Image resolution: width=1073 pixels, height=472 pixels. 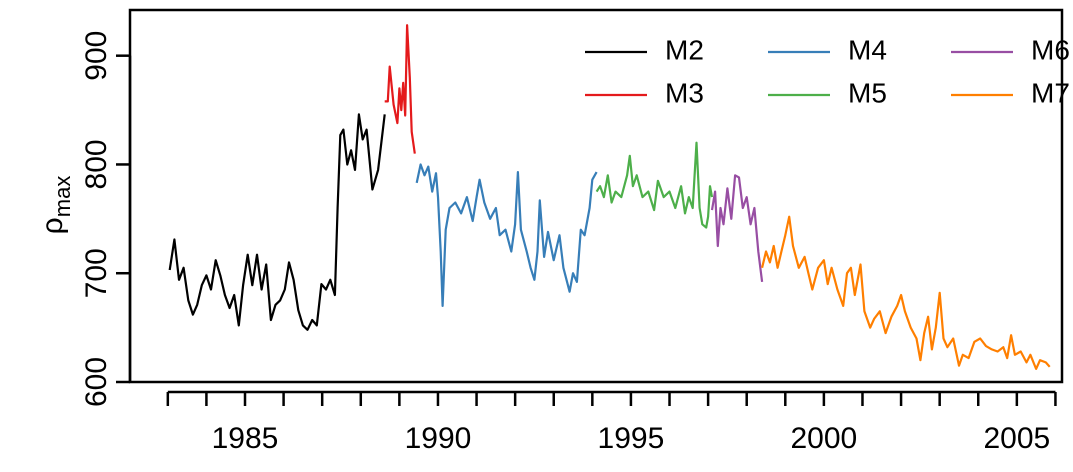 What do you see at coordinates (867, 92) in the screenshot?
I see `legend-label: M5` at bounding box center [867, 92].